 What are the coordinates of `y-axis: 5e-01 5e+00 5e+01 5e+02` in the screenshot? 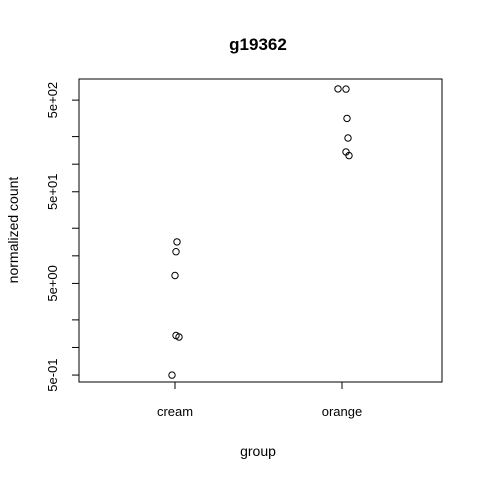 It's located at (62, 237).